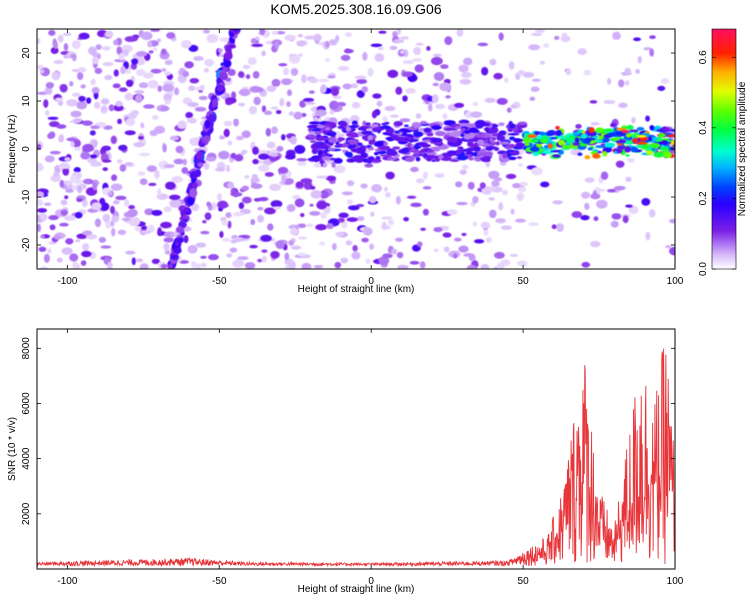  What do you see at coordinates (26, 458) in the screenshot?
I see `y-tick-label: 4000` at bounding box center [26, 458].